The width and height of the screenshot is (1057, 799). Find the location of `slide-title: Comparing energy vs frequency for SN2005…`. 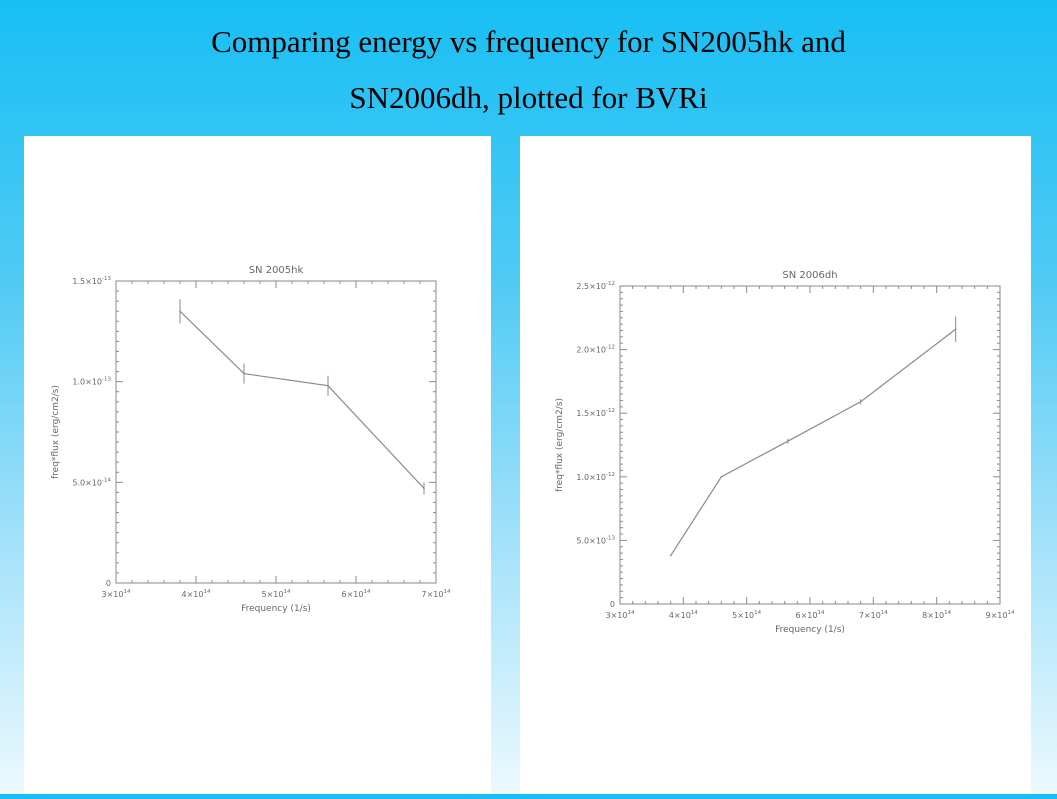

slide-title: Comparing energy vs frequency for SN2005… is located at coordinates (528, 70).